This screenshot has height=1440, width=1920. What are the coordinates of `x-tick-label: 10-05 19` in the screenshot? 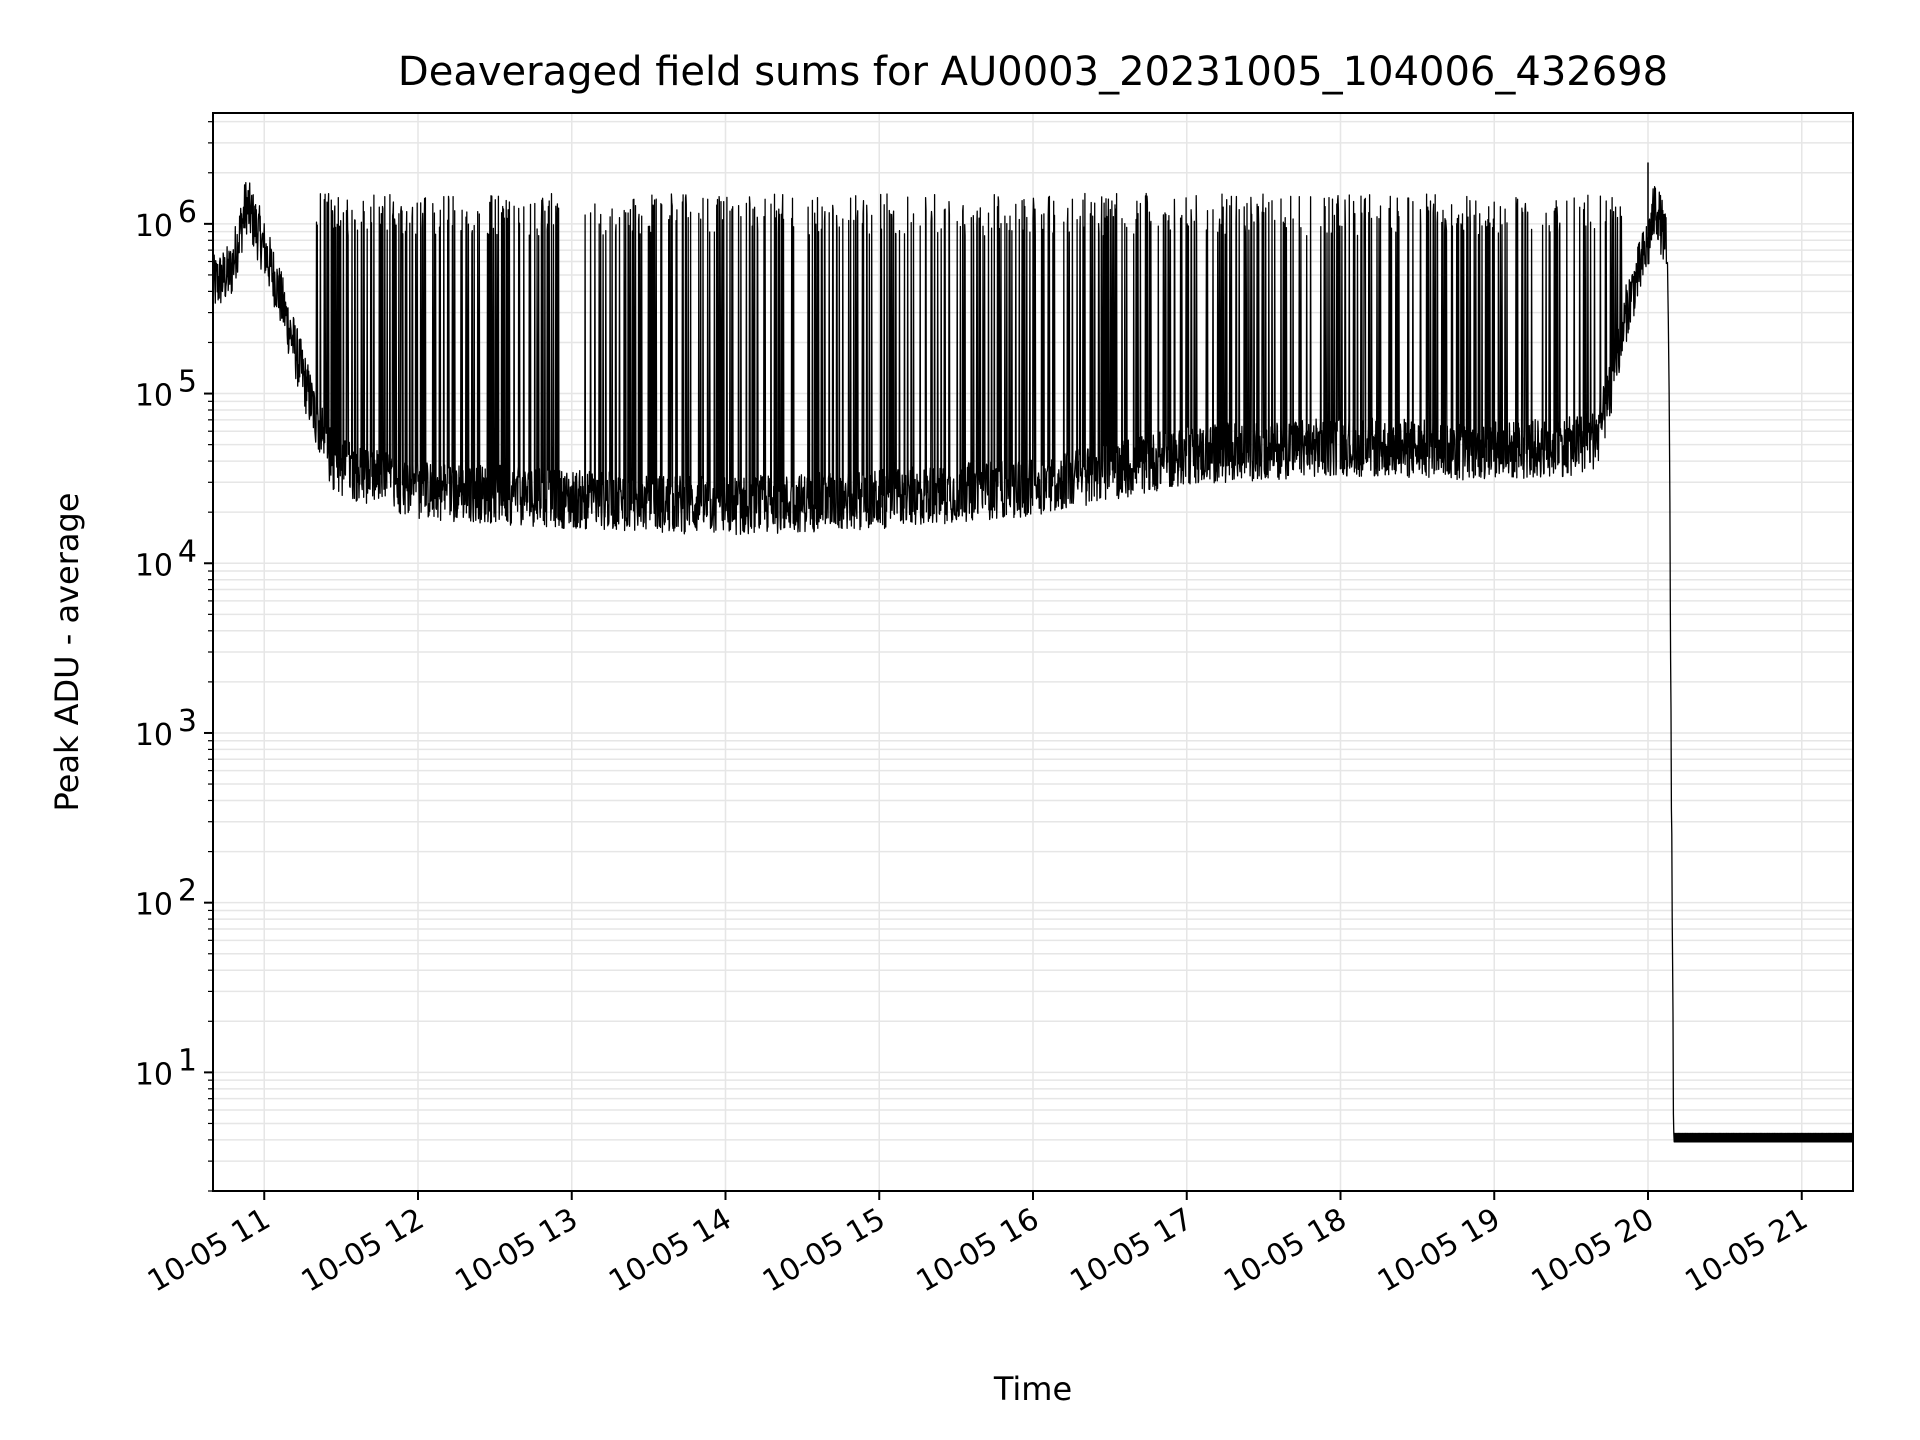 It's located at (1439, 1251).